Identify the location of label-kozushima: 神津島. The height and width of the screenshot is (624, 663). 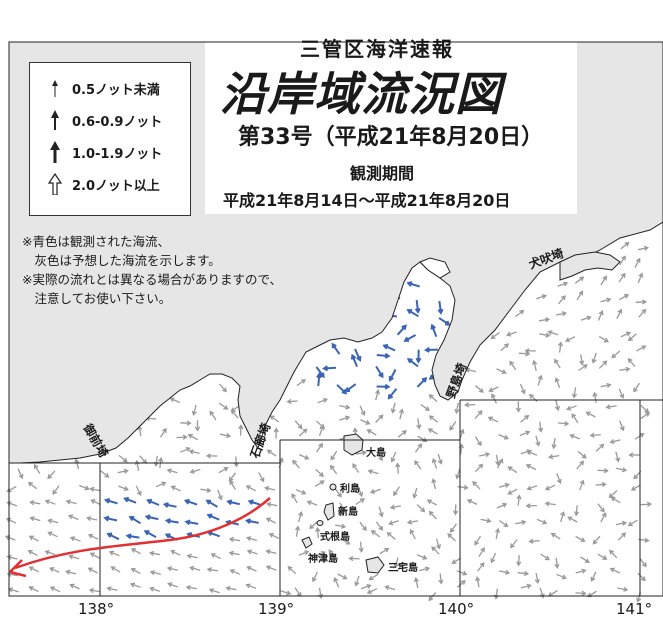
(323, 559).